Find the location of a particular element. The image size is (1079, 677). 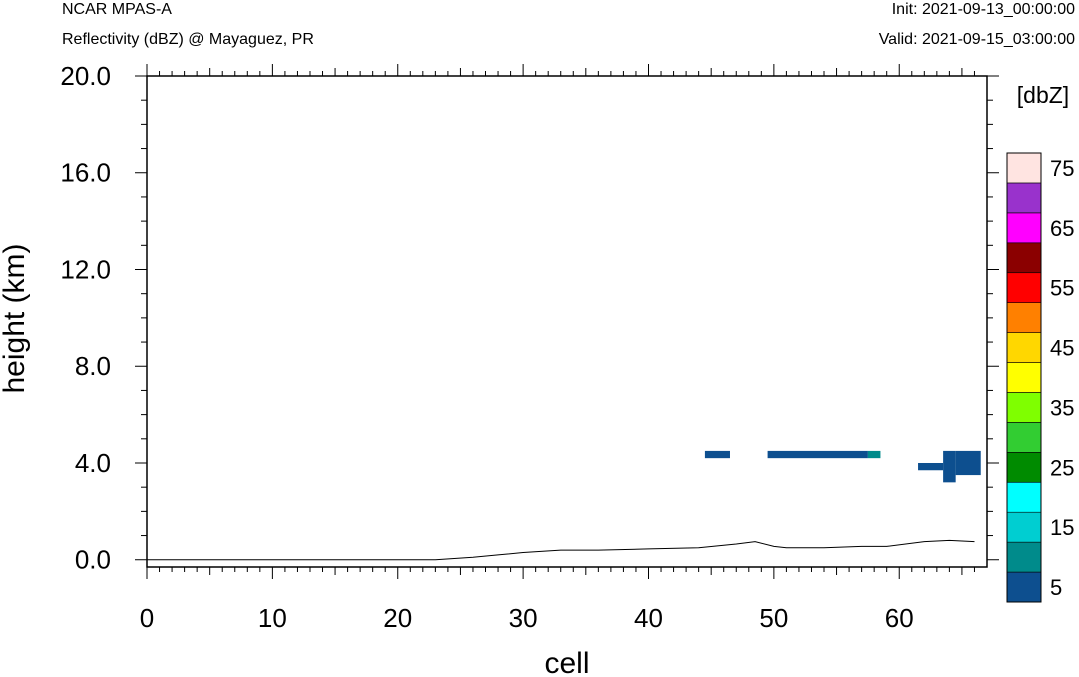

x-tick-label: 30 is located at coordinates (523, 618).